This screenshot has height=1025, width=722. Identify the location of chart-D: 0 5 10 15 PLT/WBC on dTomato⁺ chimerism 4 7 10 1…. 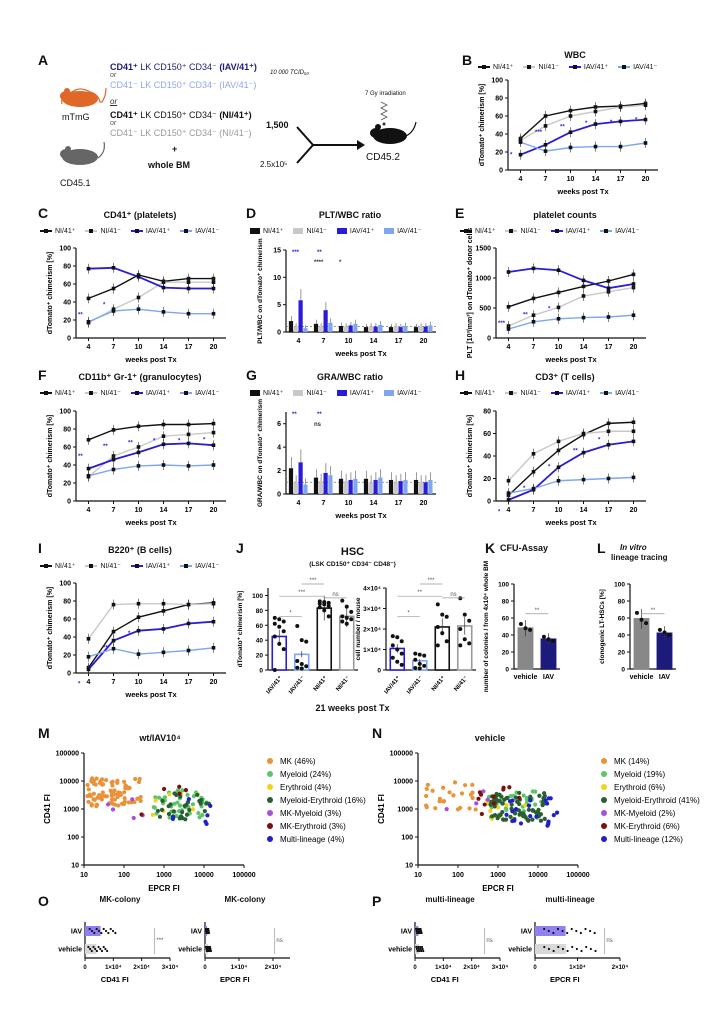
(346, 298).